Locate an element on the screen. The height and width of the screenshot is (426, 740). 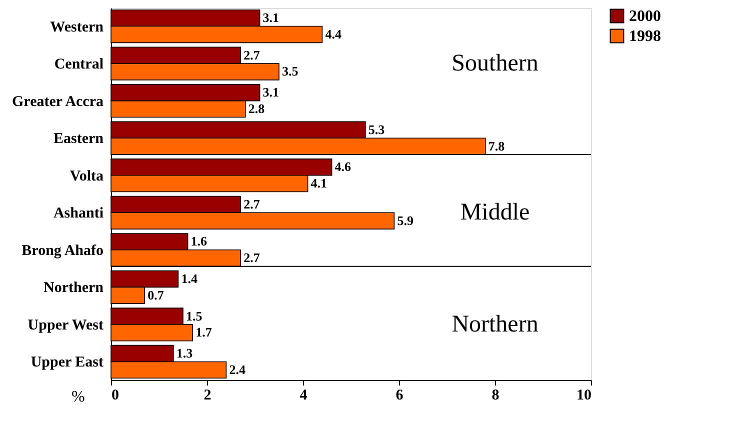
x-tick-label: 2 is located at coordinates (208, 396).